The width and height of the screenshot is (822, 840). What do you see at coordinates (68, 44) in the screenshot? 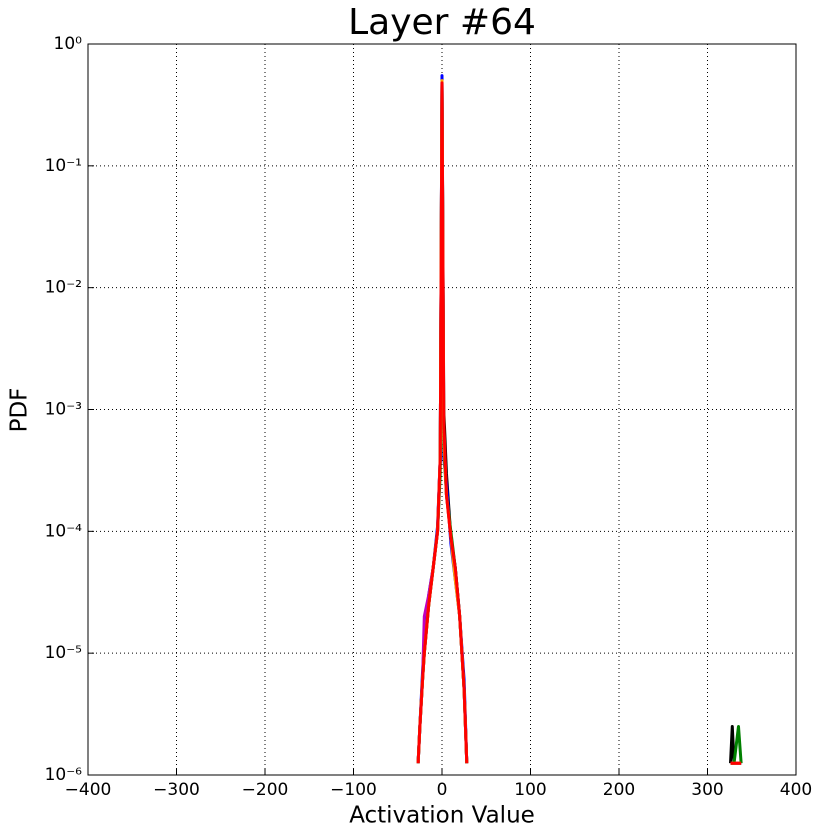
I see `y-tick-label: 10⁰` at bounding box center [68, 44].